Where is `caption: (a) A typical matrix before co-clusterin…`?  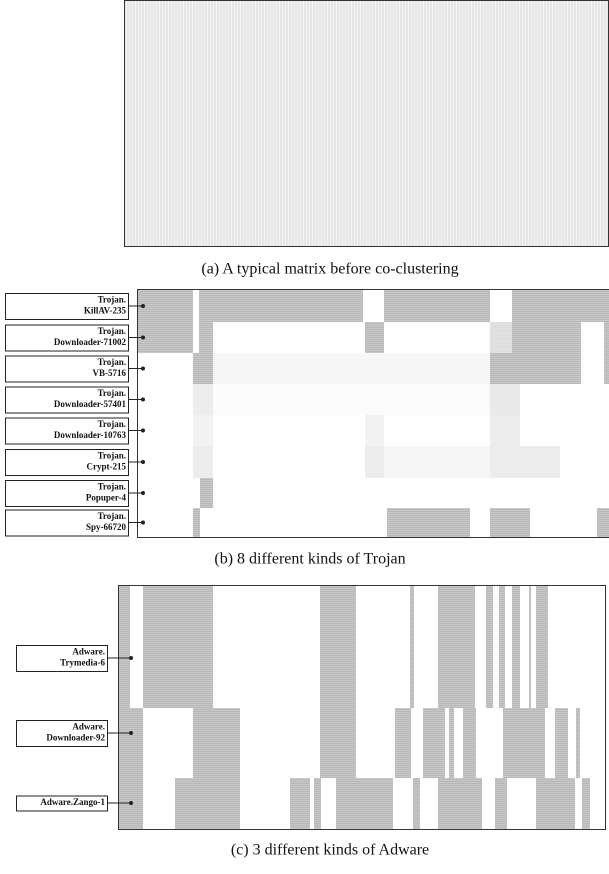 caption: (a) A typical matrix before co-clusterin… is located at coordinates (329, 269).